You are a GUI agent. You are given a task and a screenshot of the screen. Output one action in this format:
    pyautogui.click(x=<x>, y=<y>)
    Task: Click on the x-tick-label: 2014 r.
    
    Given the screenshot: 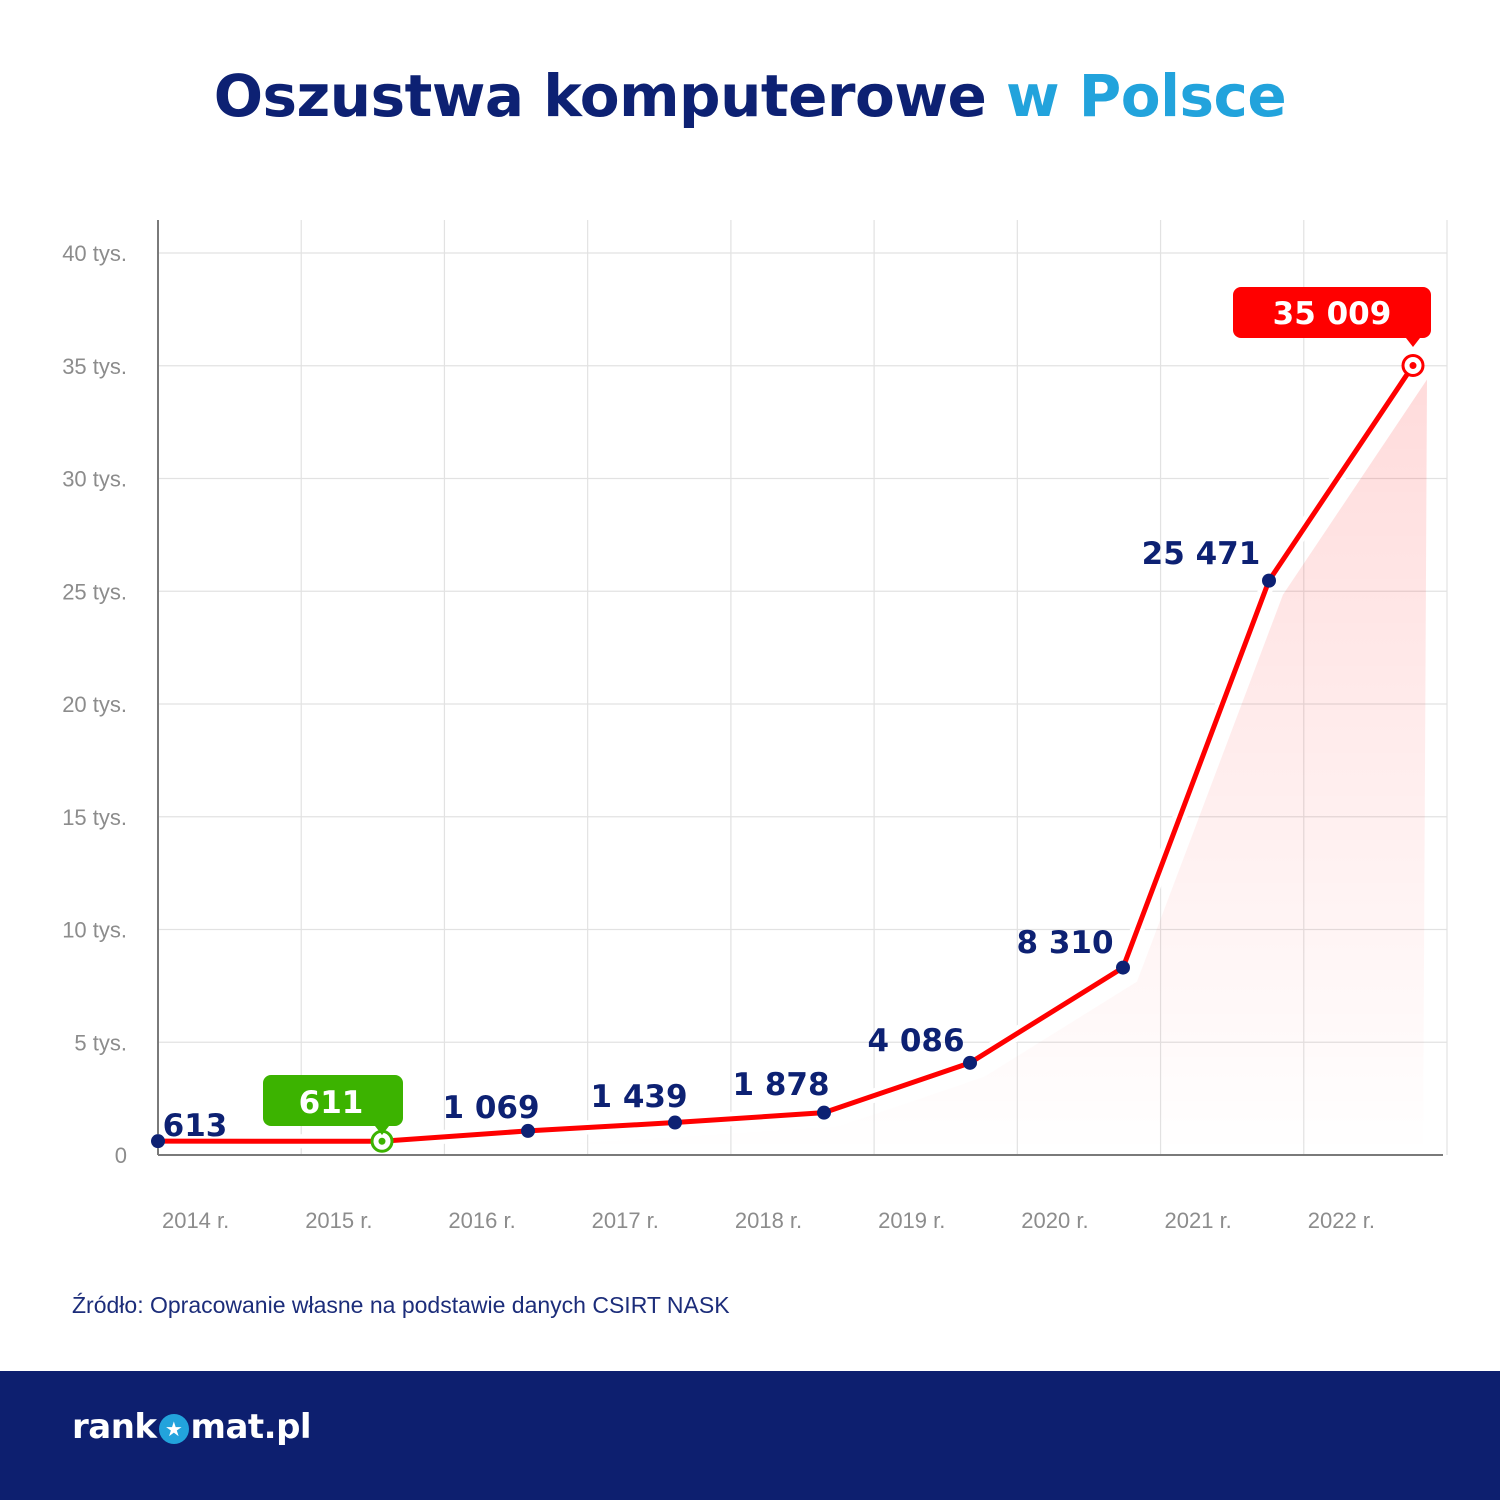 What is the action you would take?
    pyautogui.click(x=195, y=1220)
    